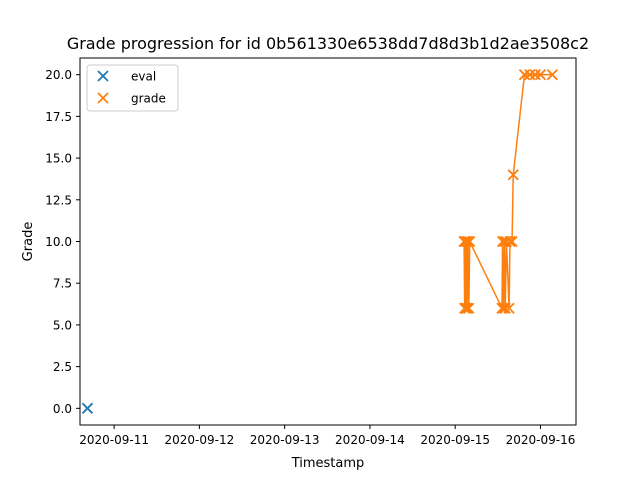 The image size is (640, 480). What do you see at coordinates (285, 440) in the screenshot?
I see `x-tick-label: 2020-09-13` at bounding box center [285, 440].